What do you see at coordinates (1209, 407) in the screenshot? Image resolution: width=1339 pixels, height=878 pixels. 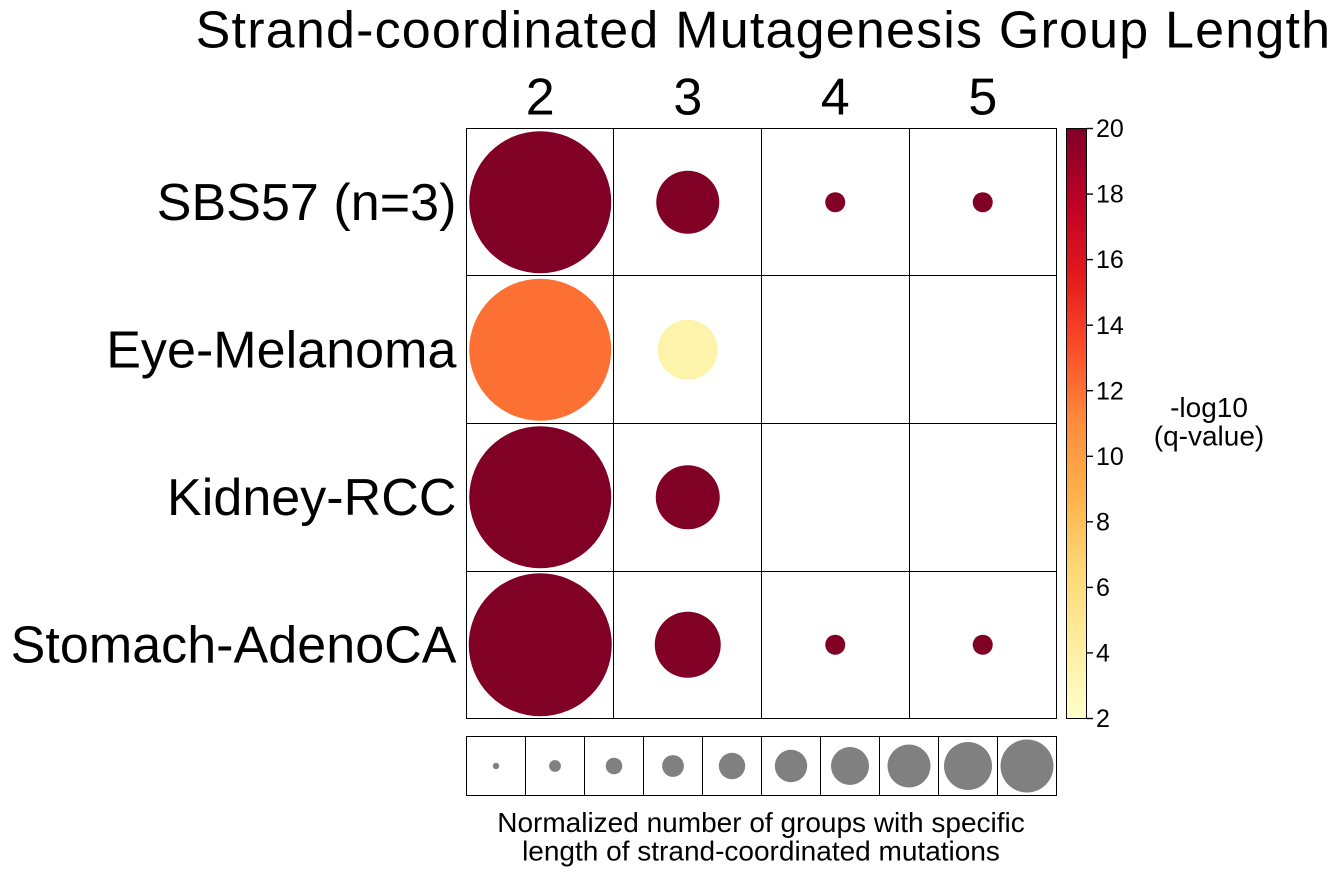 I see `svg-text: -log10` at bounding box center [1209, 407].